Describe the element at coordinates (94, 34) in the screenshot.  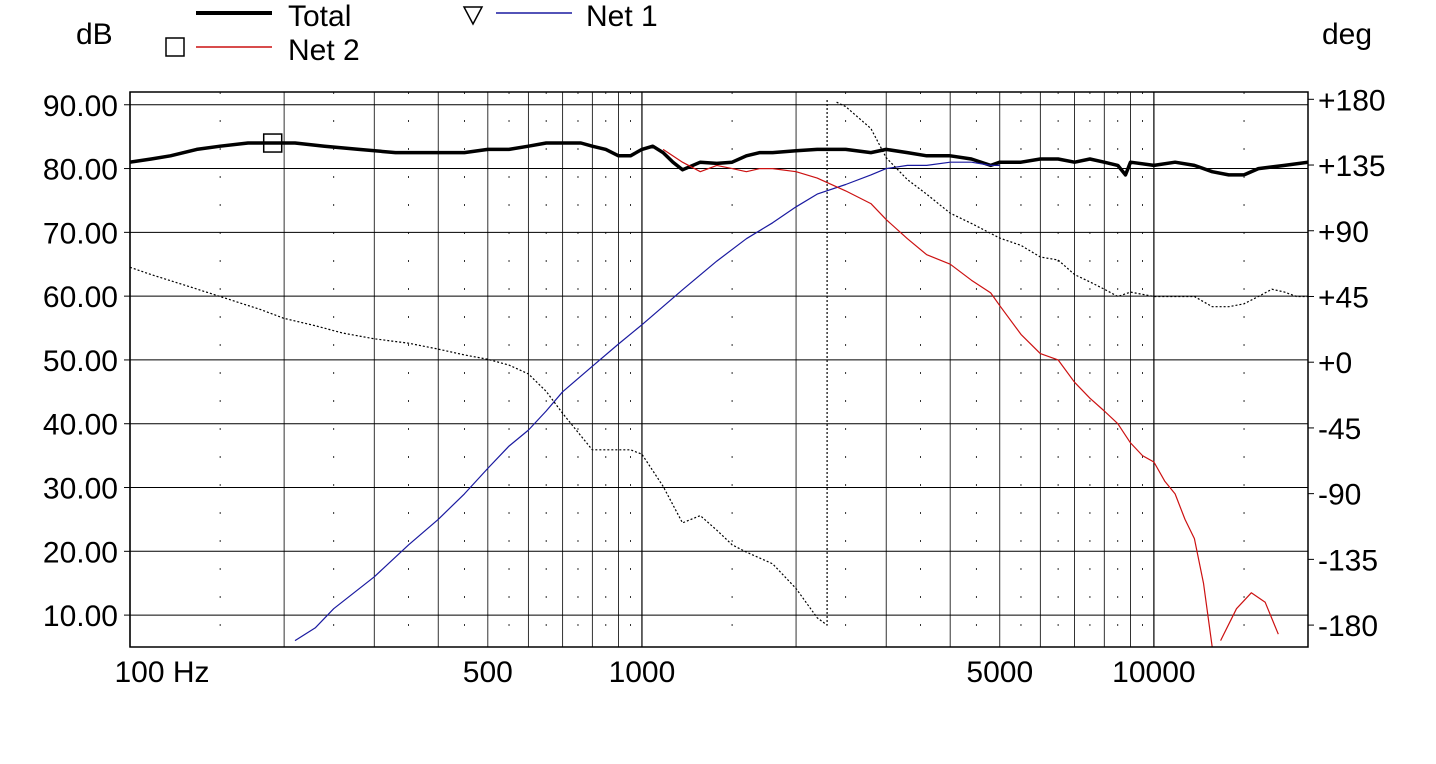
I see `left-axis-unit: dB` at that location.